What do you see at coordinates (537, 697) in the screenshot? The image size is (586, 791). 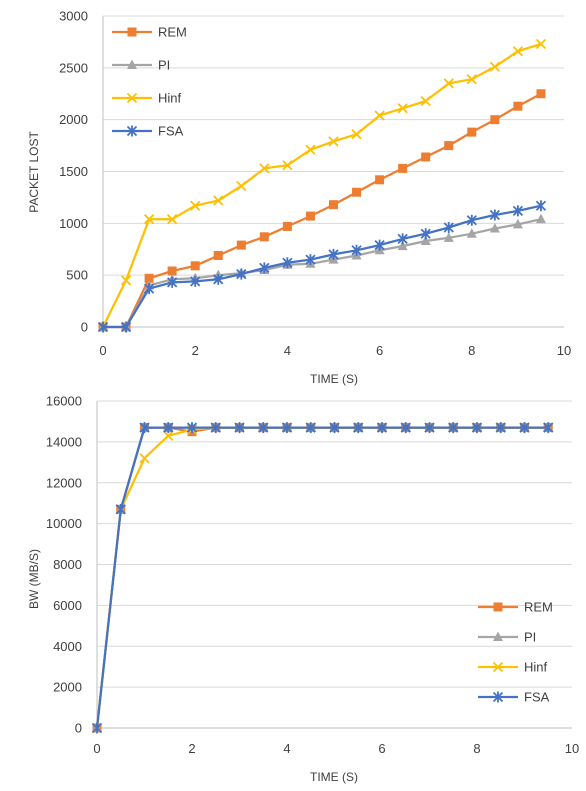 I see `legend-label-fsa: FSA` at bounding box center [537, 697].